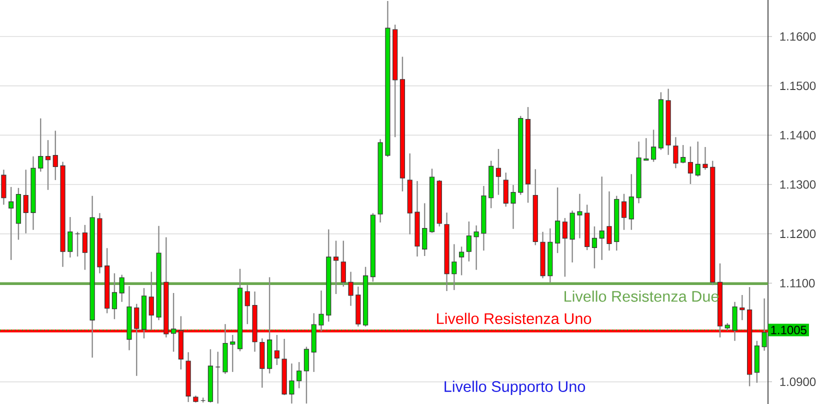 Image resolution: width=817 pixels, height=404 pixels. What do you see at coordinates (788, 330) in the screenshot?
I see `ref-line-label: 1.1005` at bounding box center [788, 330].